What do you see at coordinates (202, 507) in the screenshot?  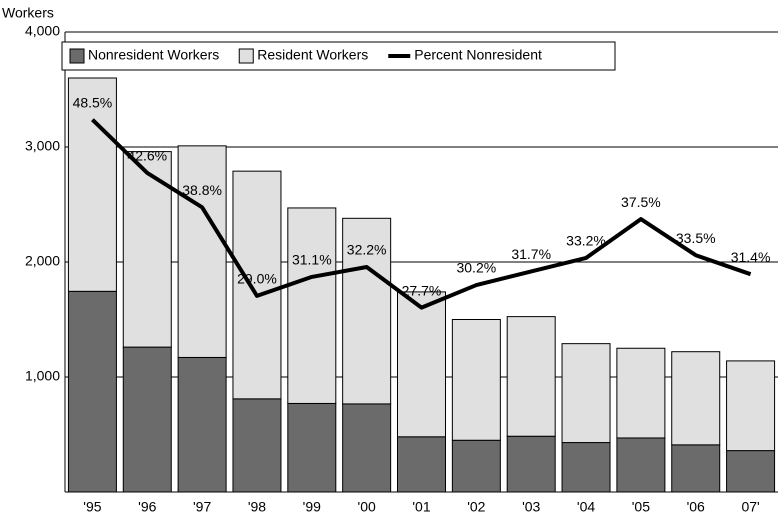 I see `x-tick-label: '97` at bounding box center [202, 507].